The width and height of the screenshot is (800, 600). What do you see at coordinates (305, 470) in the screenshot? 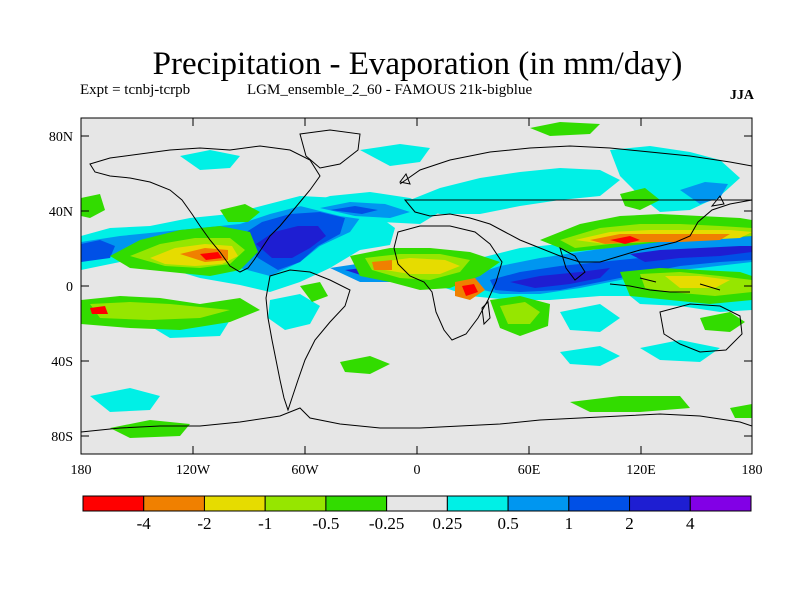
I see `lon-label: 60W` at bounding box center [305, 470].